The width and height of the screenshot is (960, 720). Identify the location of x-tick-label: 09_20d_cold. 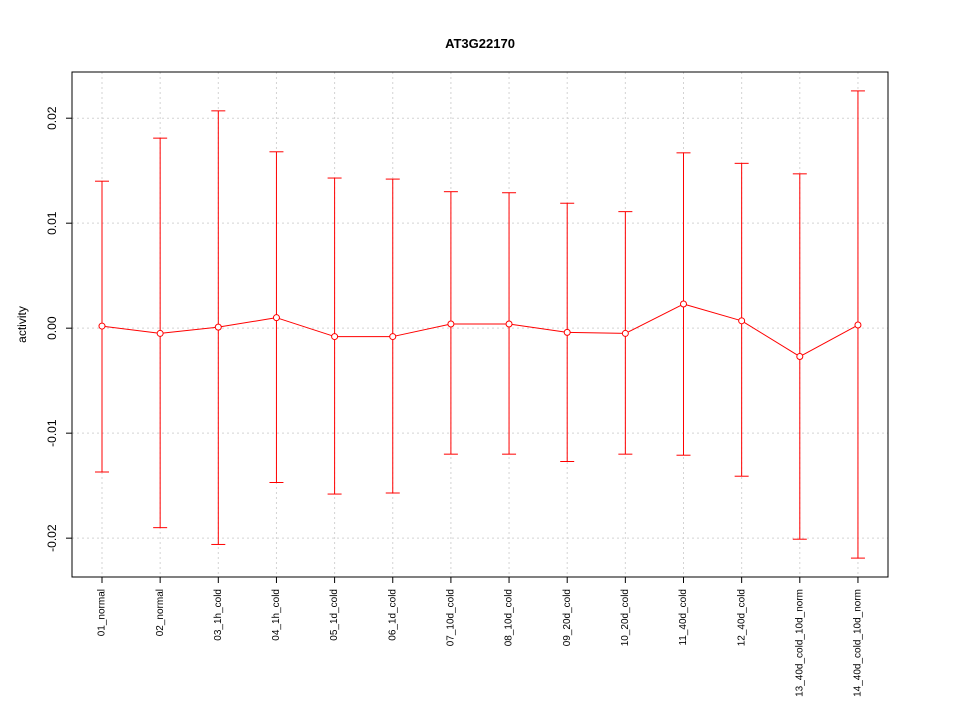
(567, 617).